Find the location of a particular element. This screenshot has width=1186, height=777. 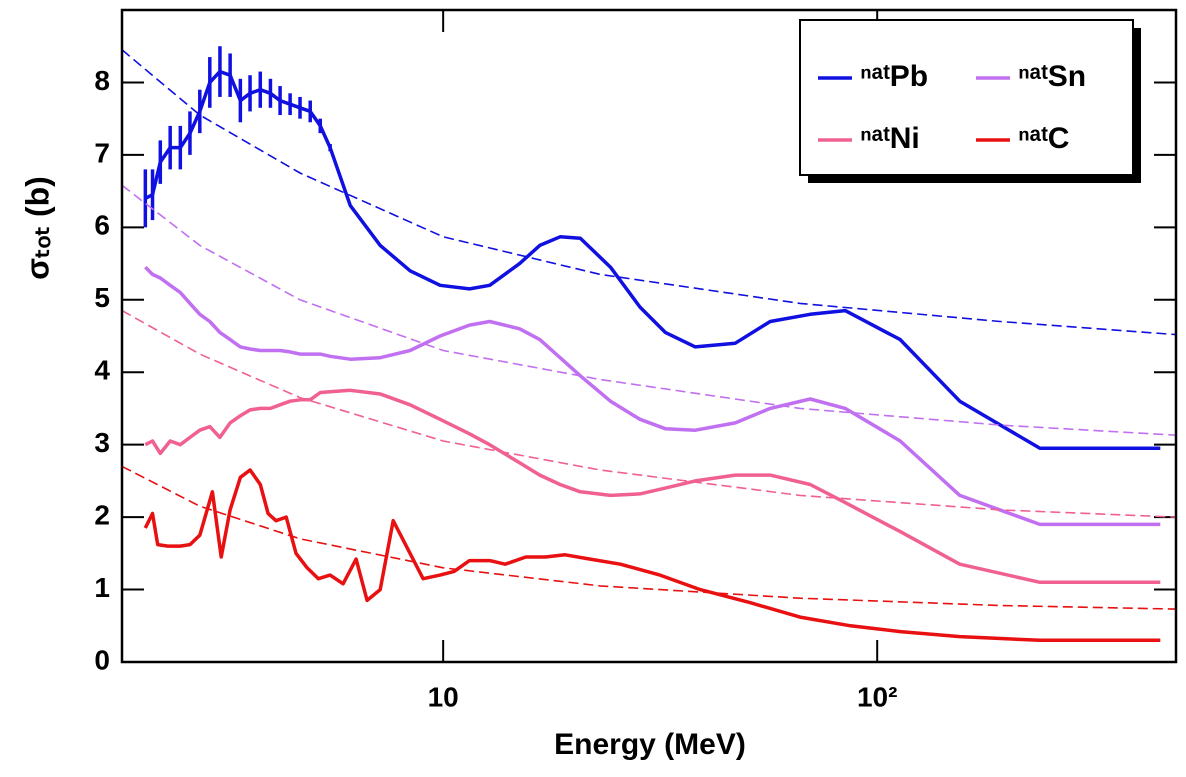

y-tick-label: 8 is located at coordinates (102, 80).